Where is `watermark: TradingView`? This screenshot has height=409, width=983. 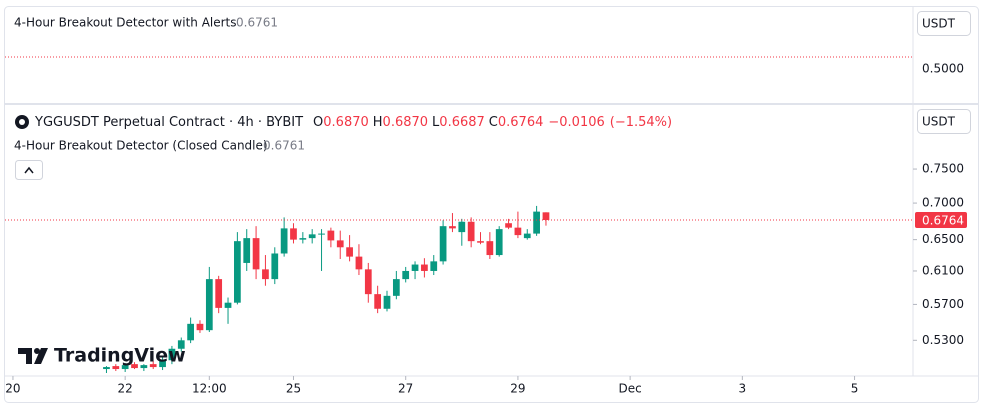 watermark: TradingView is located at coordinates (120, 356).